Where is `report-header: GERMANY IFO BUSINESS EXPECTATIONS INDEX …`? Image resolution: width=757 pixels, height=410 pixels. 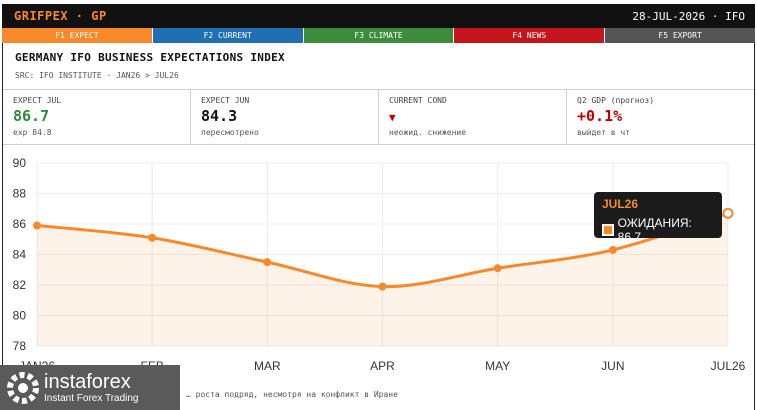
report-header: GERMANY IFO BUSINESS EXPECTATIONS INDEX … is located at coordinates (150, 65).